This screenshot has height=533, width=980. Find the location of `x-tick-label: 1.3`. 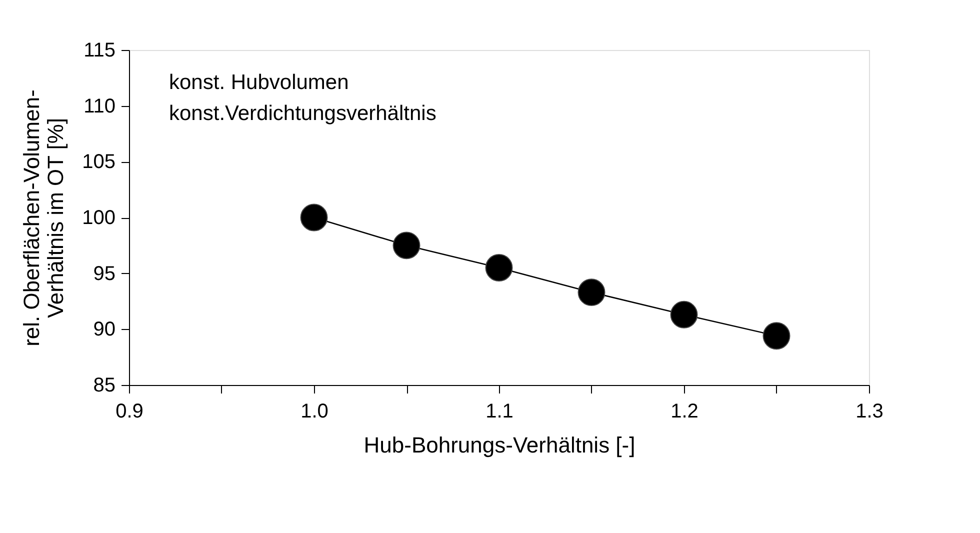

x-tick-label: 1.3 is located at coordinates (870, 411).